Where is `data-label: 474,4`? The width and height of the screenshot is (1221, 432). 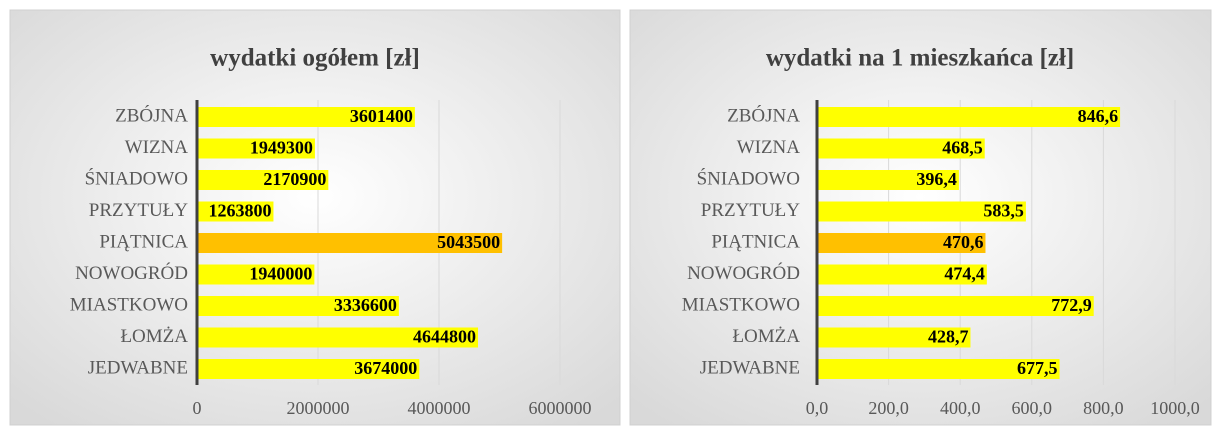
data-label: 474,4 is located at coordinates (964, 274).